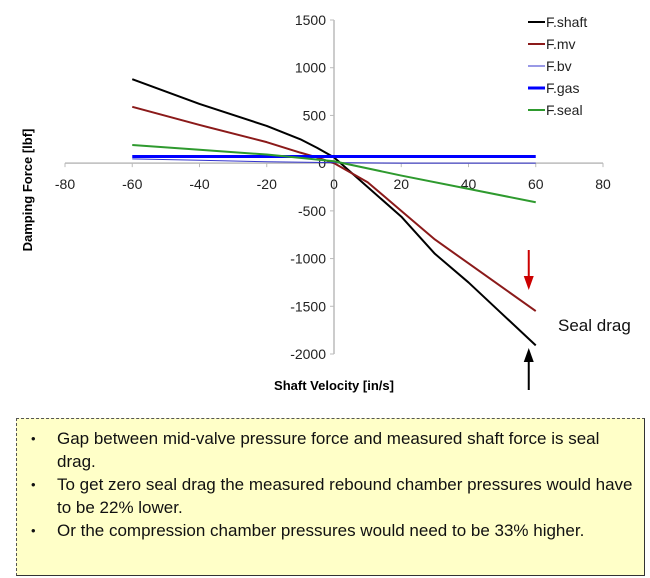 The image size is (650, 578). I want to click on legend-label: F.shaft, so click(566, 22).